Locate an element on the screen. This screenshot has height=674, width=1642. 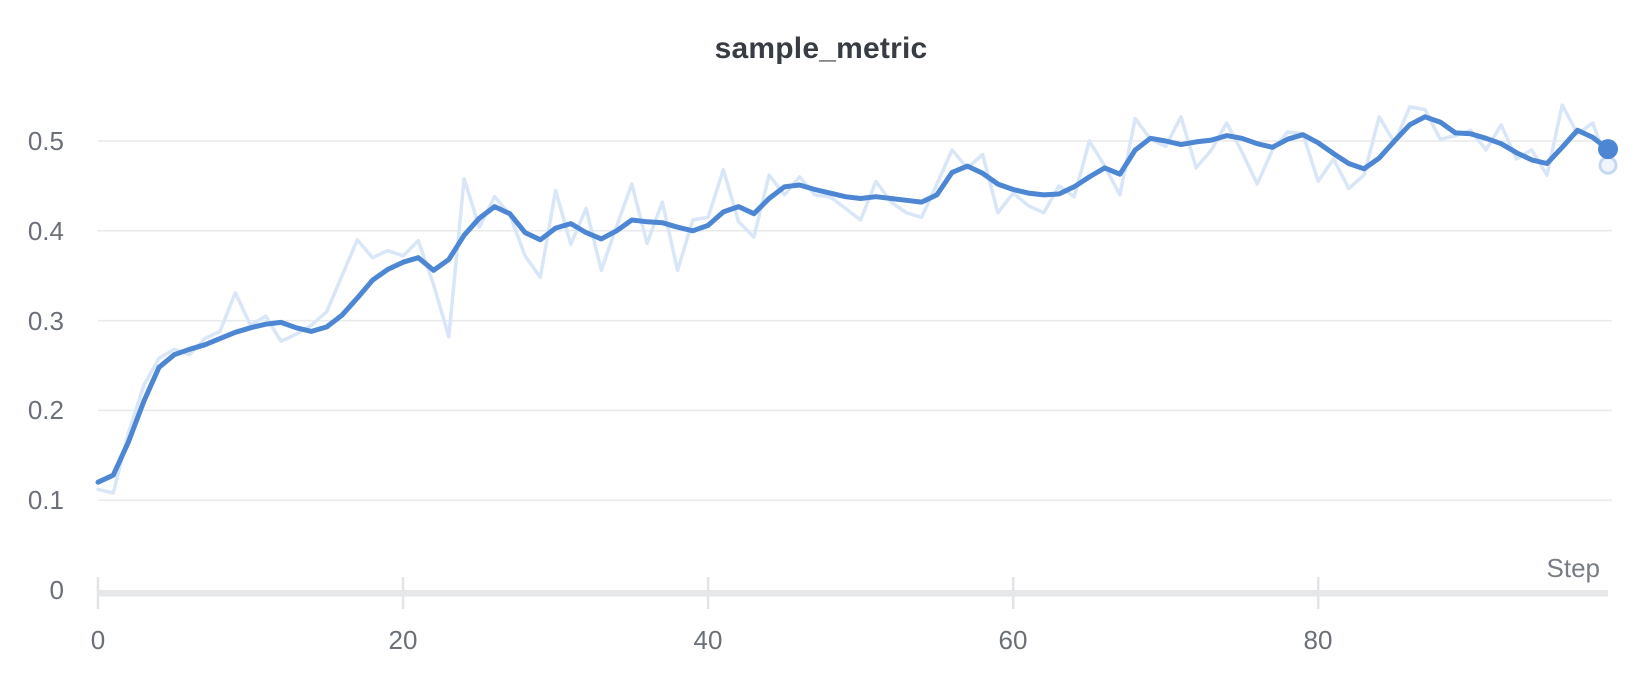
last-point-raw-ring is located at coordinates (1608, 165).